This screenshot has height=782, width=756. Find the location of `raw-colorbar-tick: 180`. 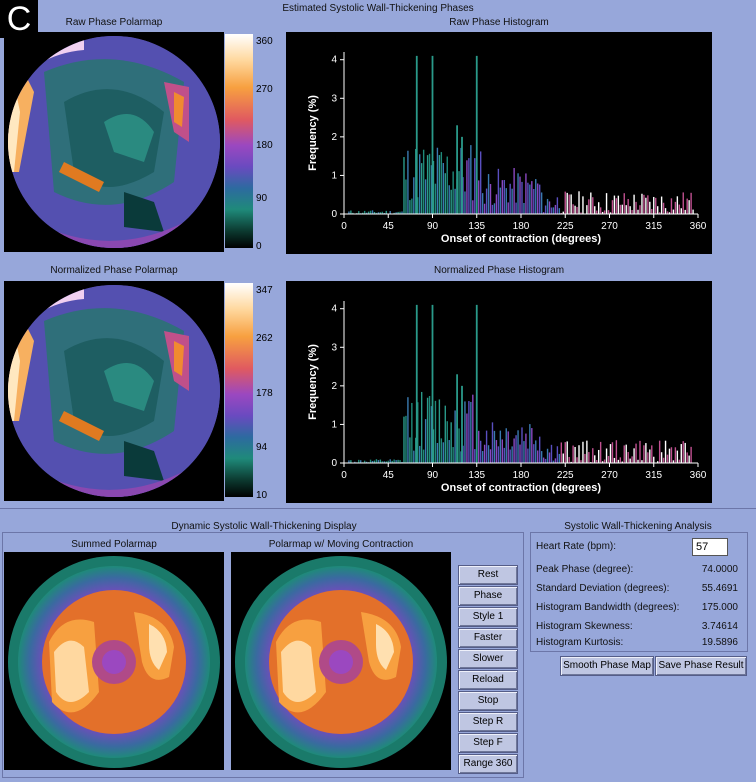

raw-colorbar-tick: 180 is located at coordinates (264, 145).